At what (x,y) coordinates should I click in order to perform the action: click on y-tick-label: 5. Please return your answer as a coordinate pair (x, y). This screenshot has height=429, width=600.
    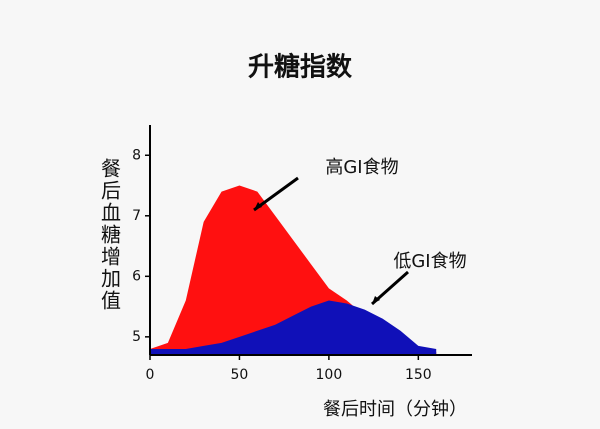
    Looking at the image, I should click on (136, 337).